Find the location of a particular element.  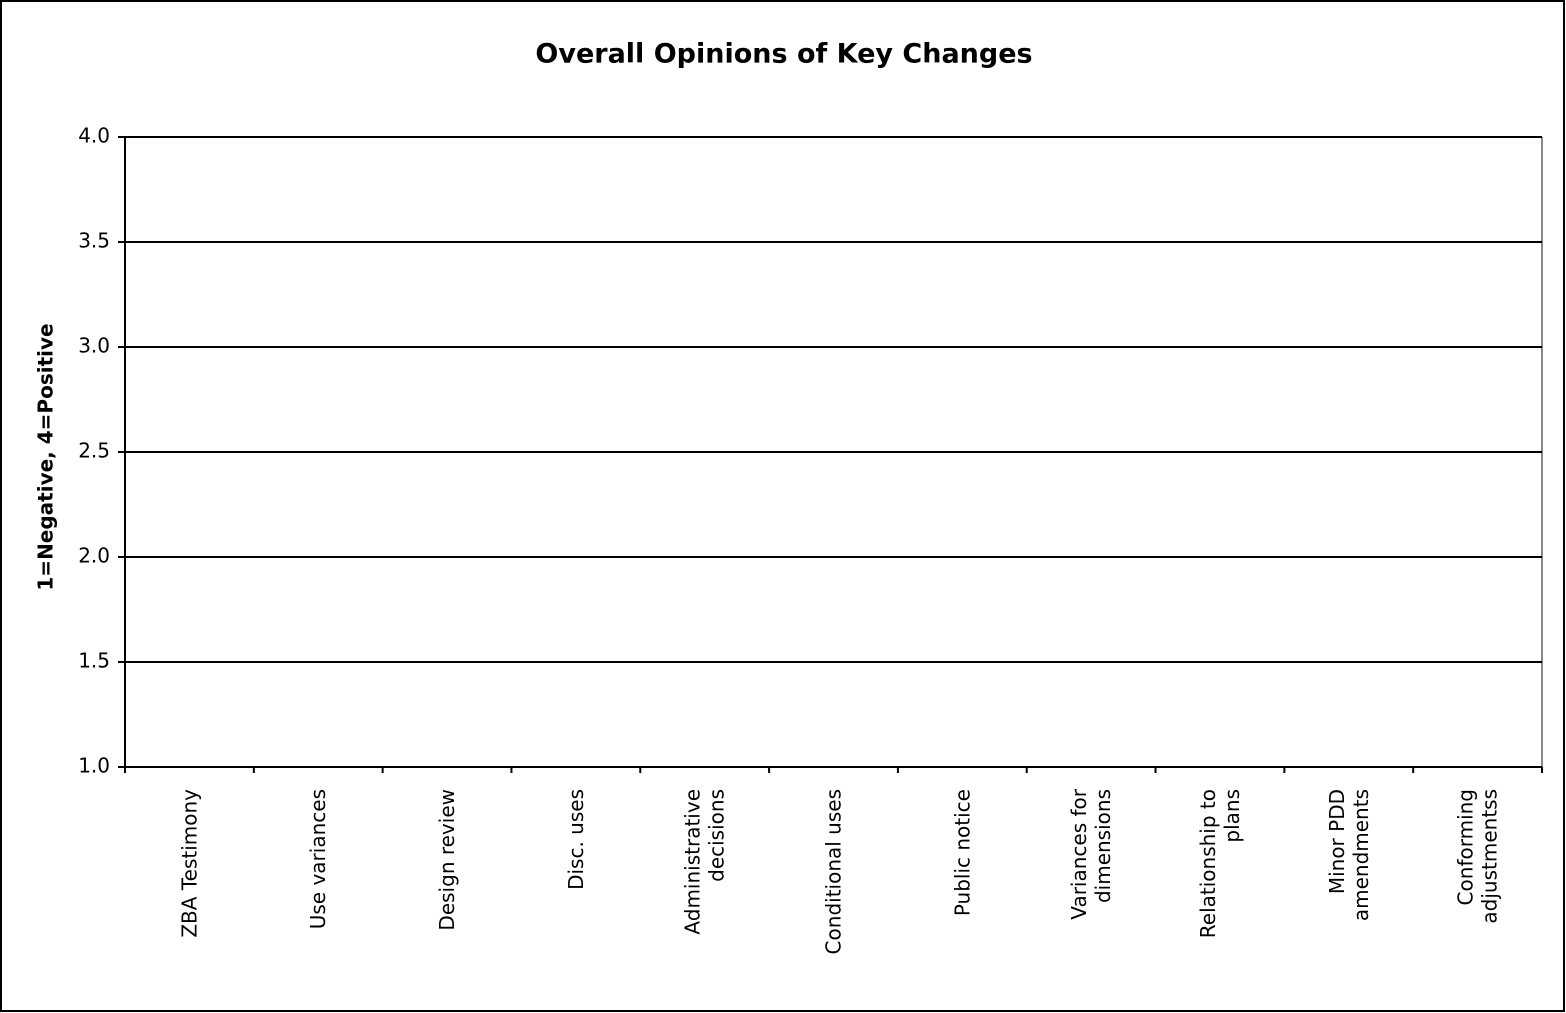

x-tick-label: ZBA Testimony is located at coordinates (189, 863).